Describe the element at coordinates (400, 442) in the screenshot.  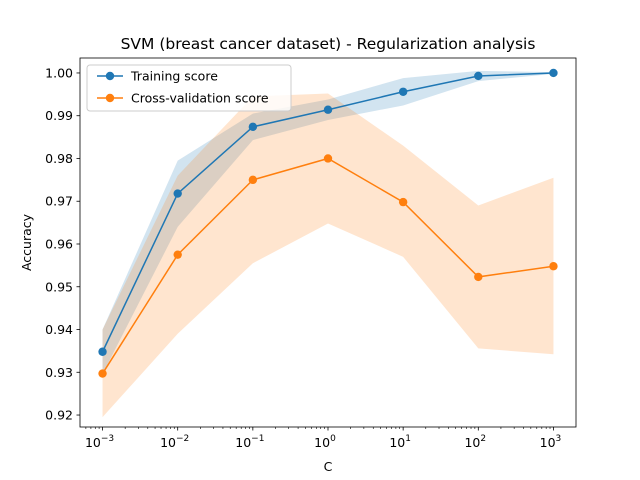
I see `x-tick-label: 10¹` at that location.